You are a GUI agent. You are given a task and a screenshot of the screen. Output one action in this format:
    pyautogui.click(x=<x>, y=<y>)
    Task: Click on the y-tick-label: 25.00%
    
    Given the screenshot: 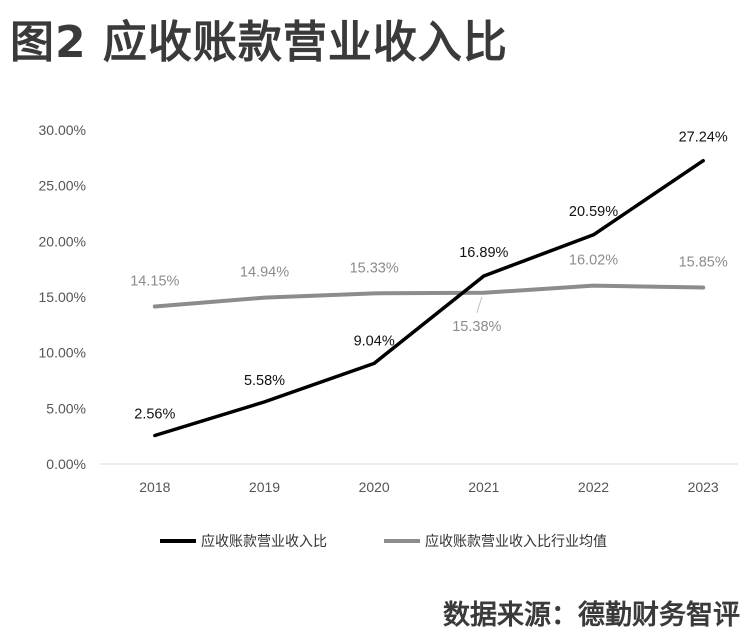 What is the action you would take?
    pyautogui.click(x=62, y=186)
    